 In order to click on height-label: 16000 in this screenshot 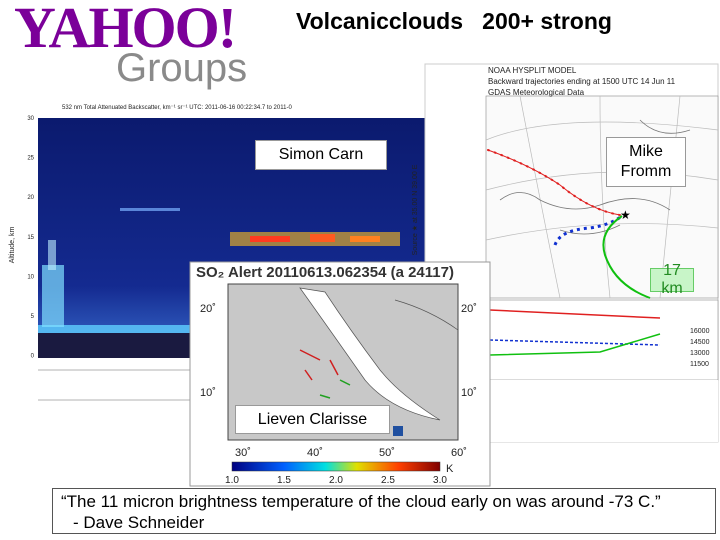, I will do `click(700, 331)`.